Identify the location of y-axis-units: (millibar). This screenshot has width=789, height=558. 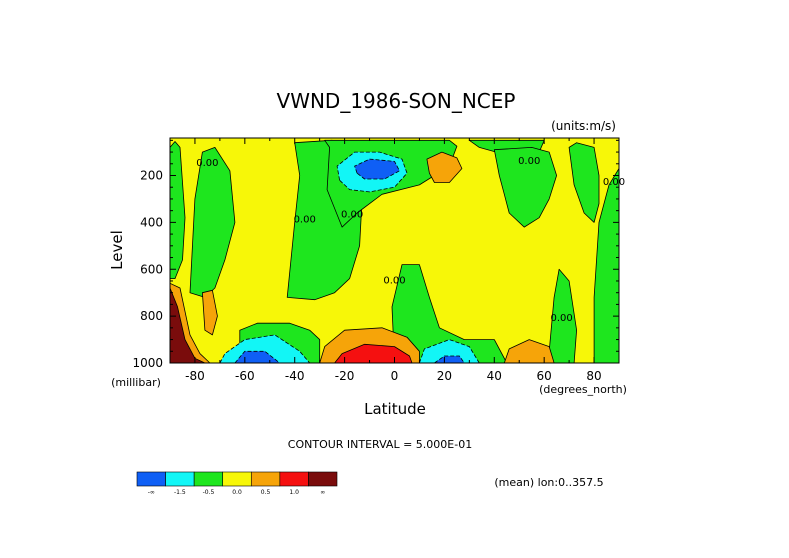
(136, 382).